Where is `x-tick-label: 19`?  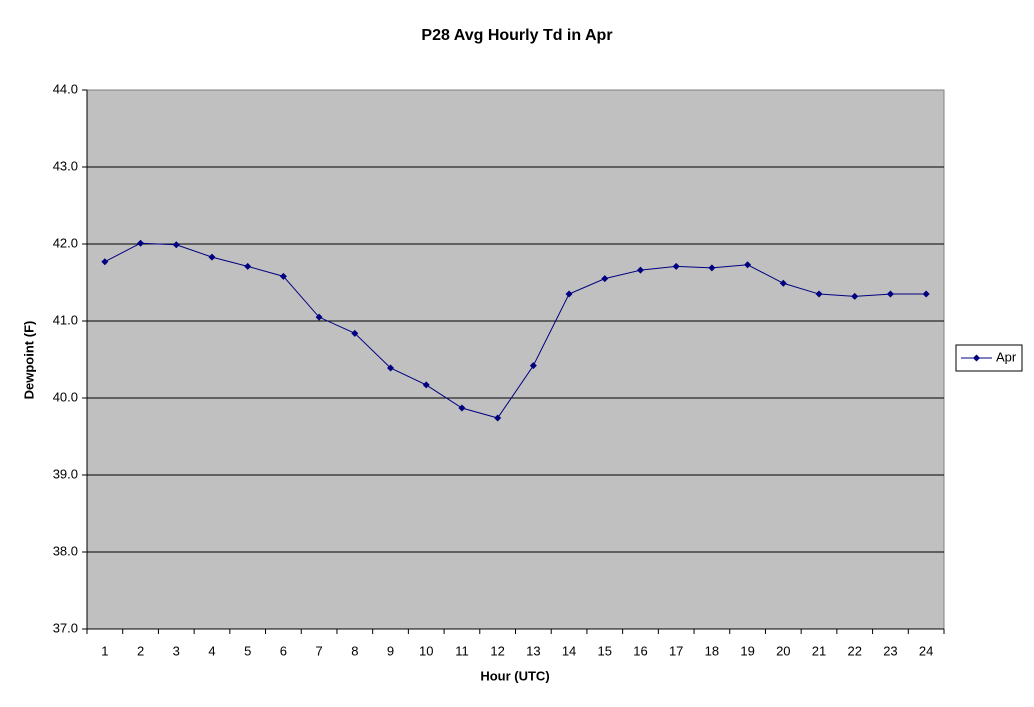
x-tick-label: 19 is located at coordinates (747, 650).